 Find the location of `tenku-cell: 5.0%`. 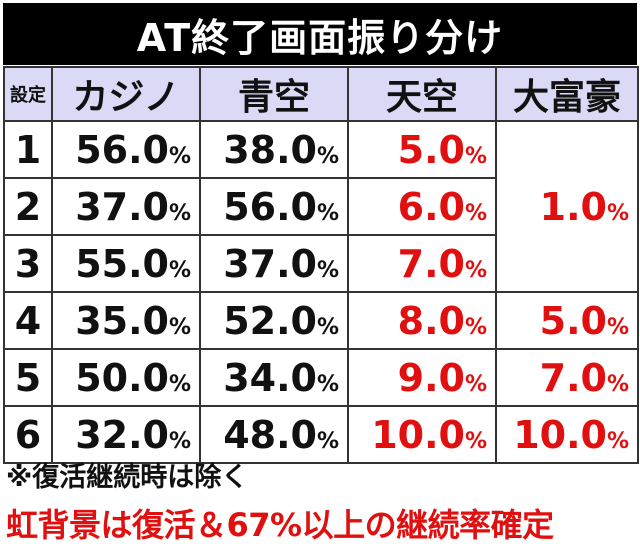

tenku-cell: 5.0% is located at coordinates (422, 149).